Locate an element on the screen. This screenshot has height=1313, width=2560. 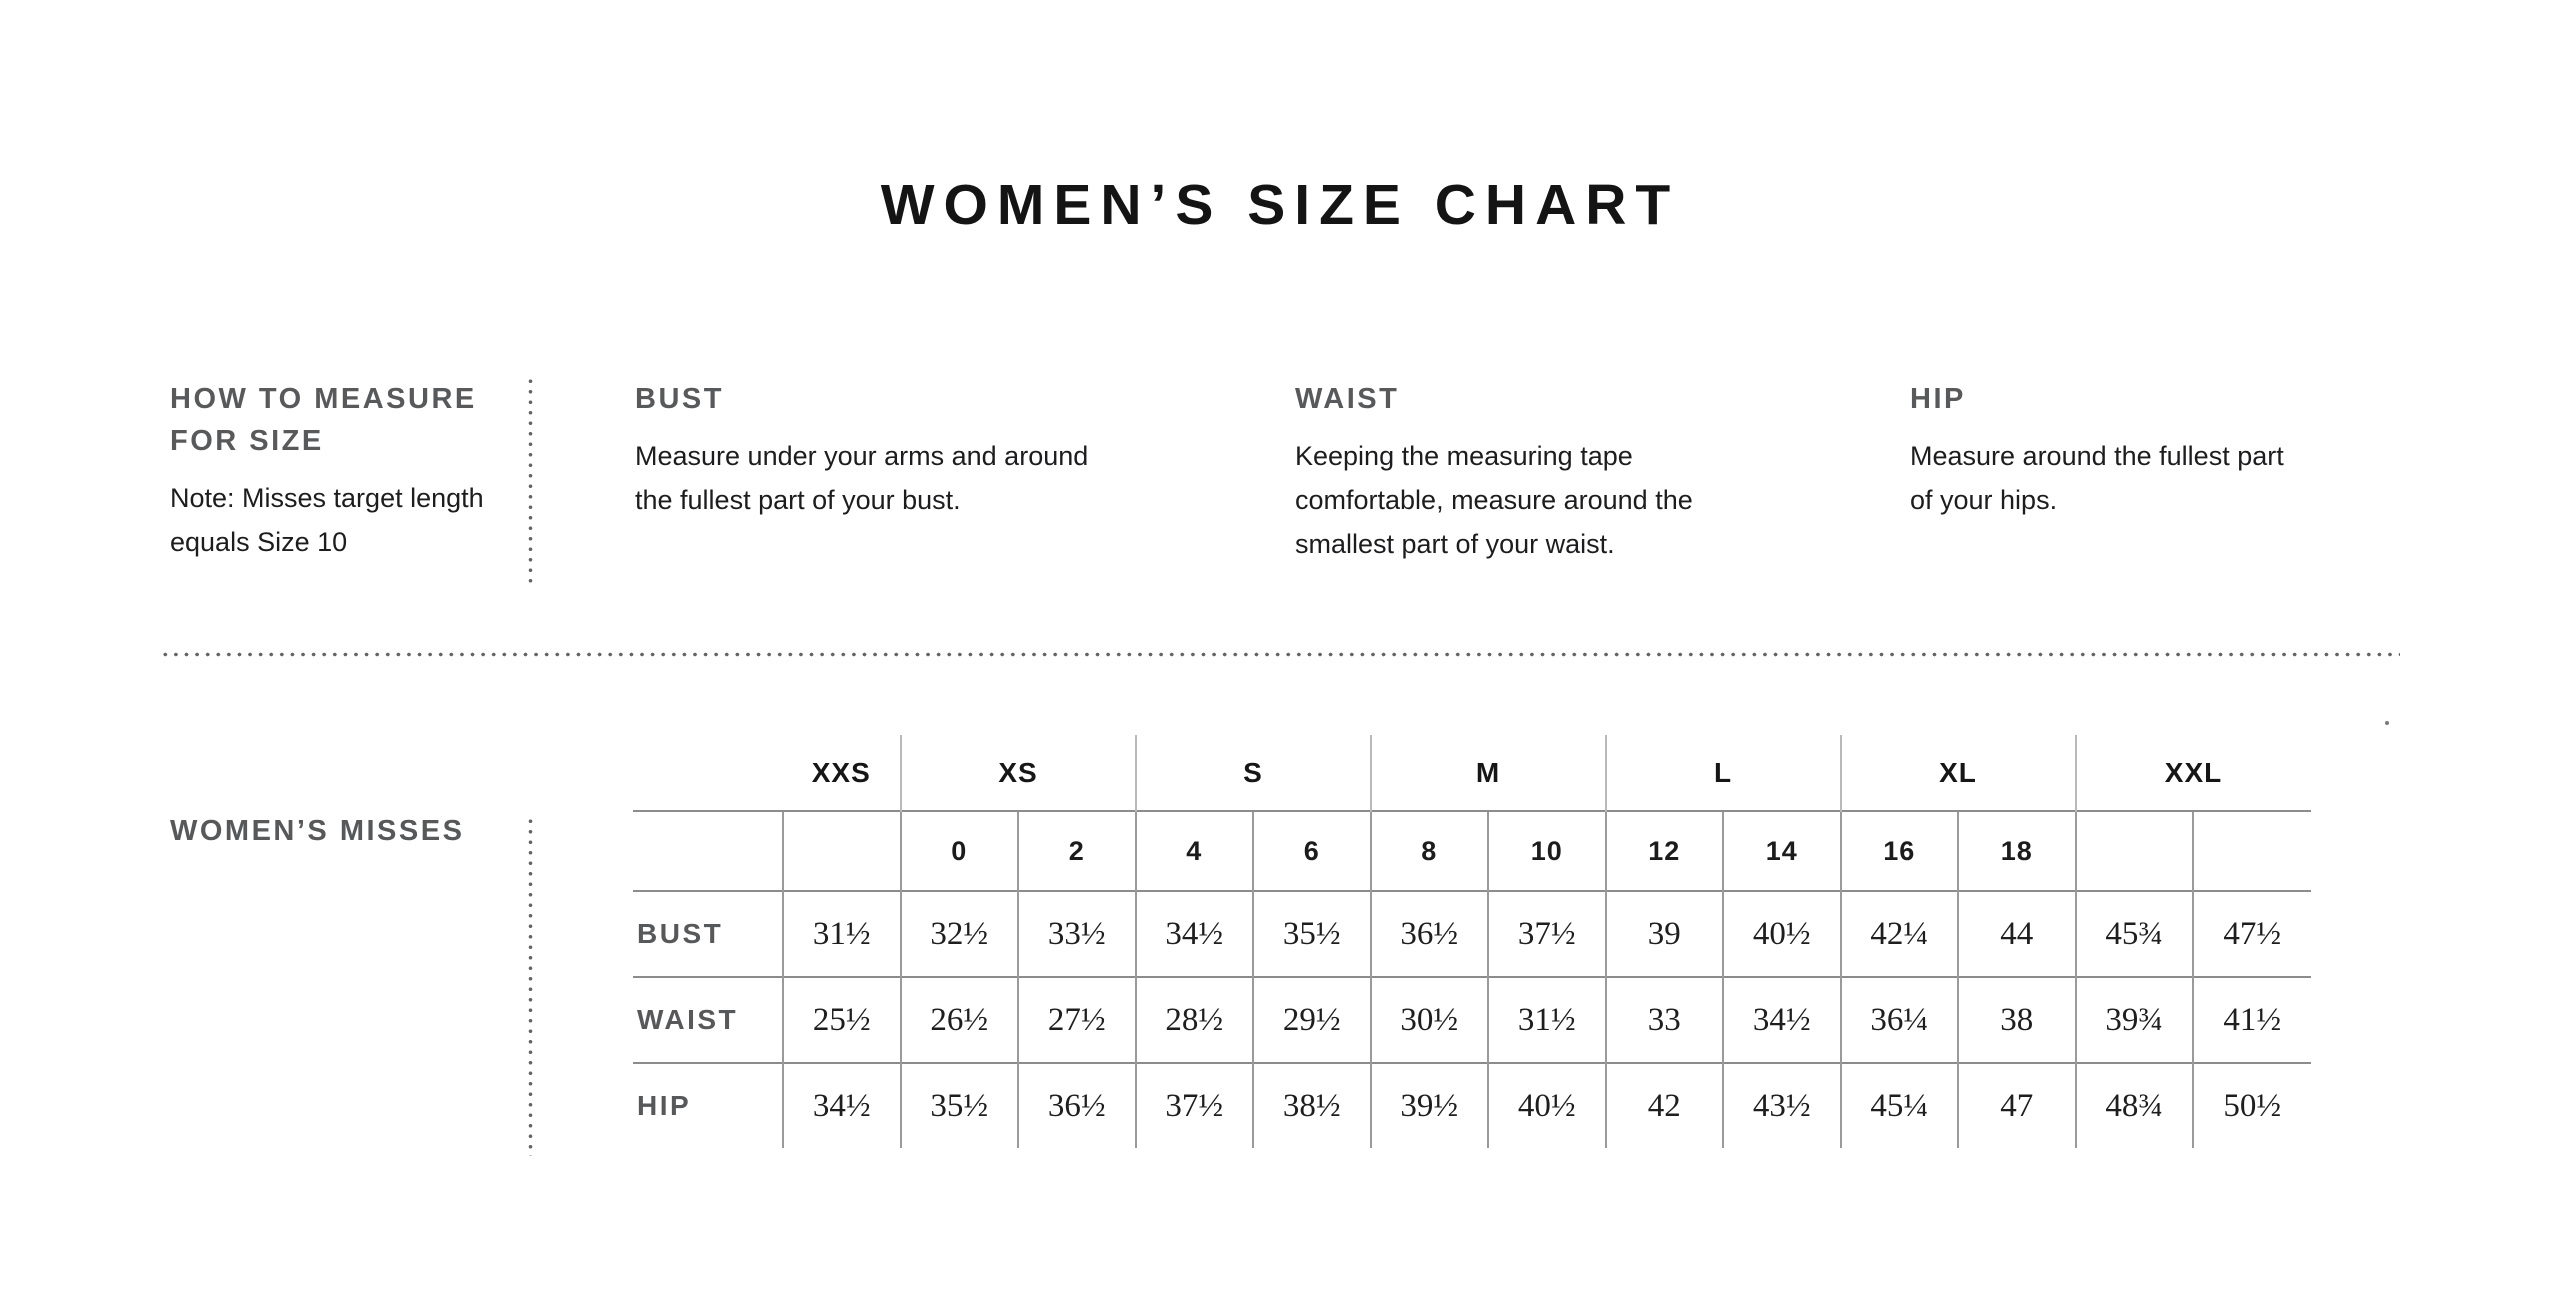
measurement-cell: 44 is located at coordinates (2016, 933).